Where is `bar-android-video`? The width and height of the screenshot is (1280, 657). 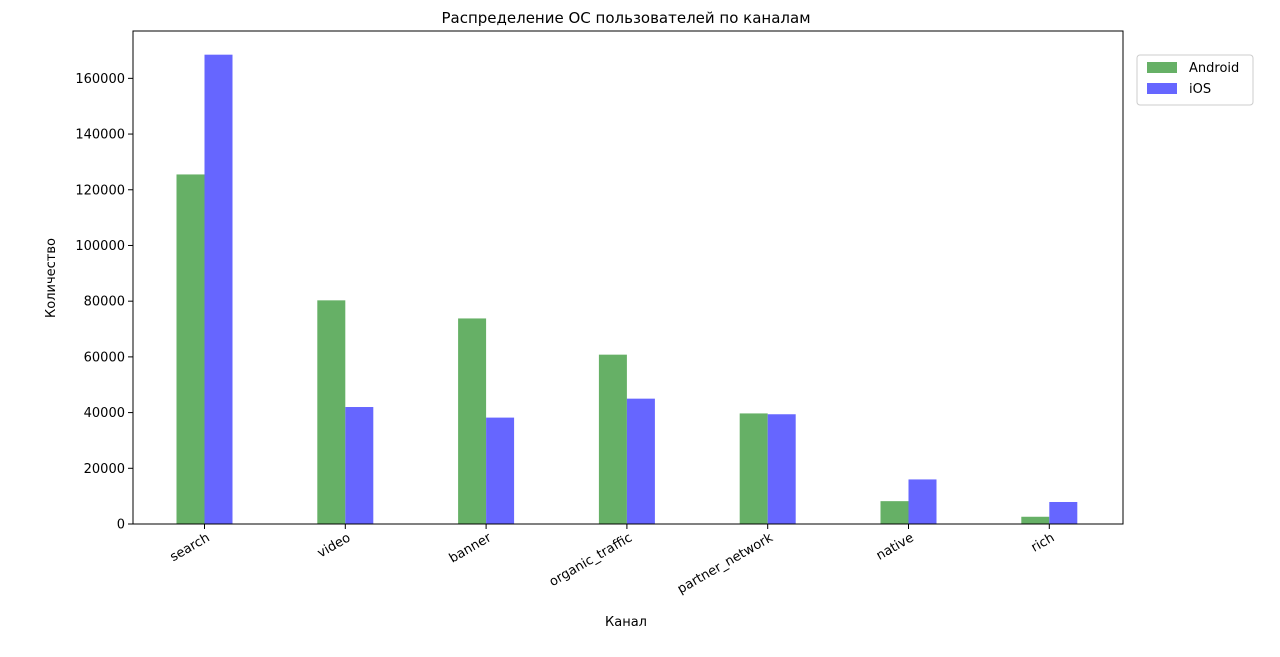 bar-android-video is located at coordinates (331, 412).